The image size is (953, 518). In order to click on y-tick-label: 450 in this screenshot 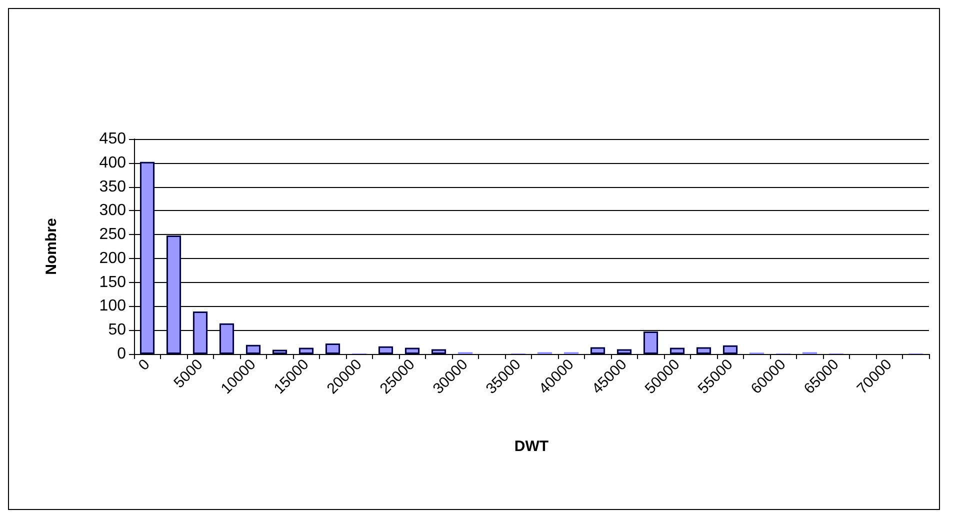, I will do `click(112, 139)`.